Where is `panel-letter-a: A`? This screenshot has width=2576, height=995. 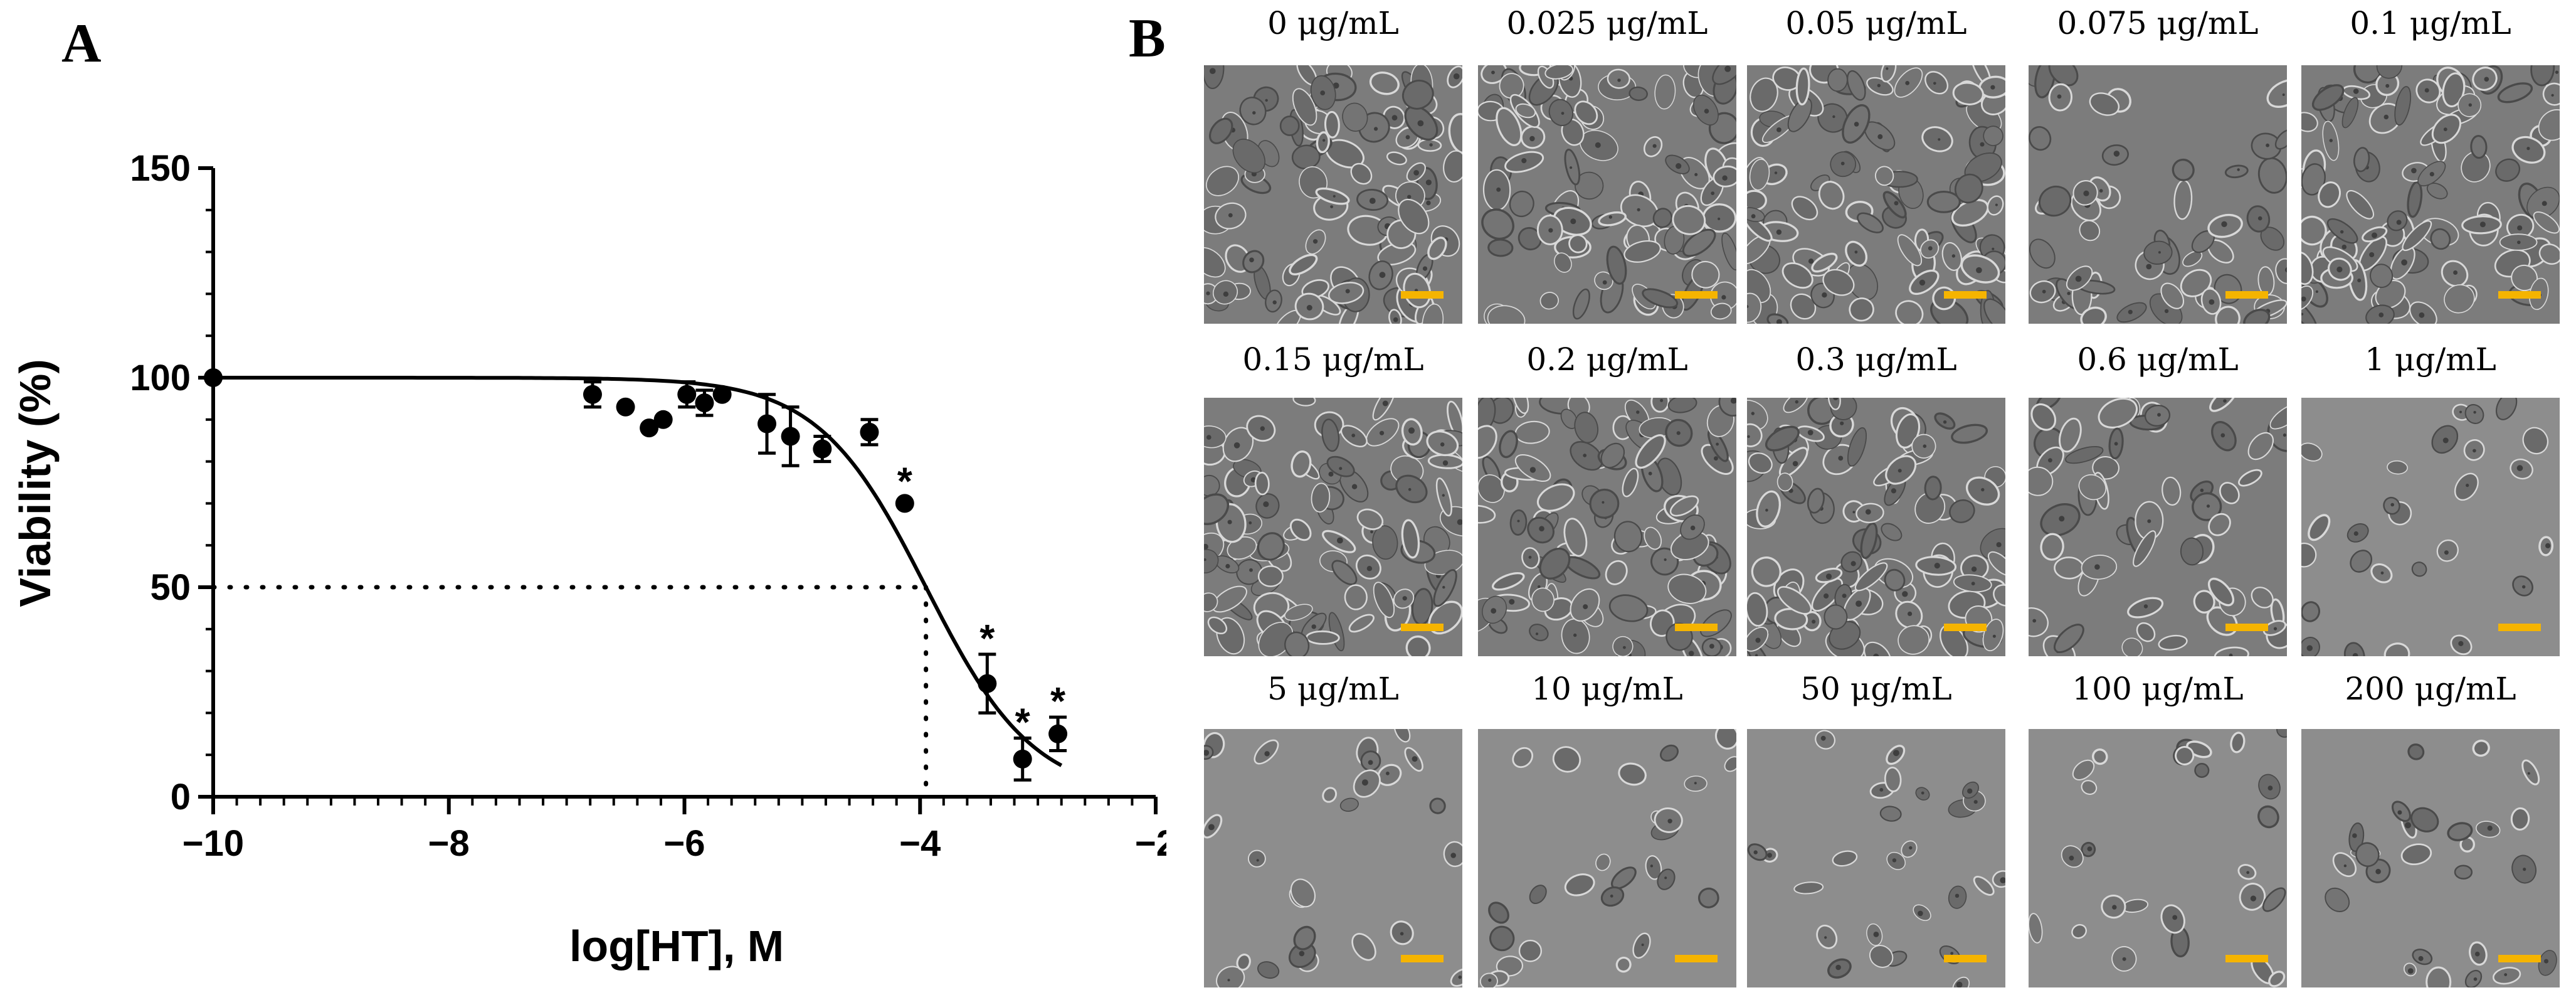 panel-letter-a: A is located at coordinates (81, 43).